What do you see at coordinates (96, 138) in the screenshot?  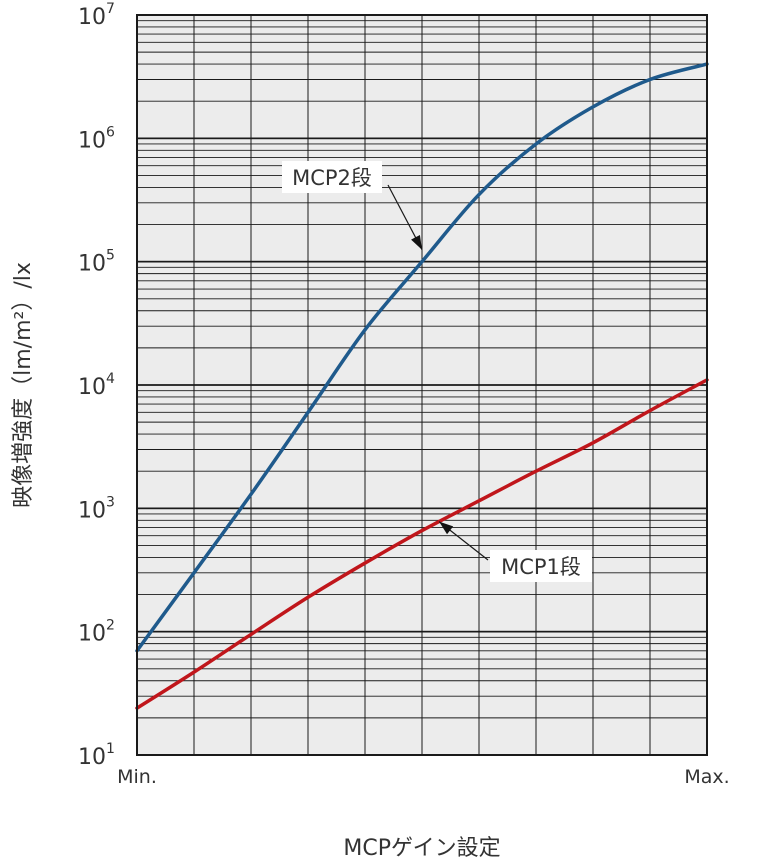 I see `y-tick-label: 10⁶` at bounding box center [96, 138].